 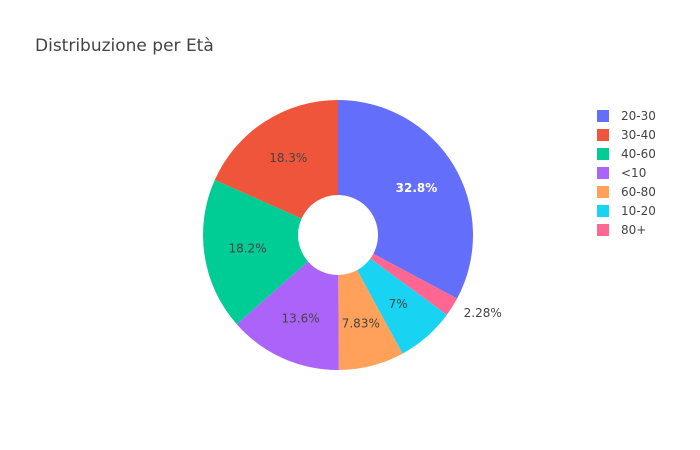 I want to click on slice-label-lt10: 13.6%, so click(x=301, y=319).